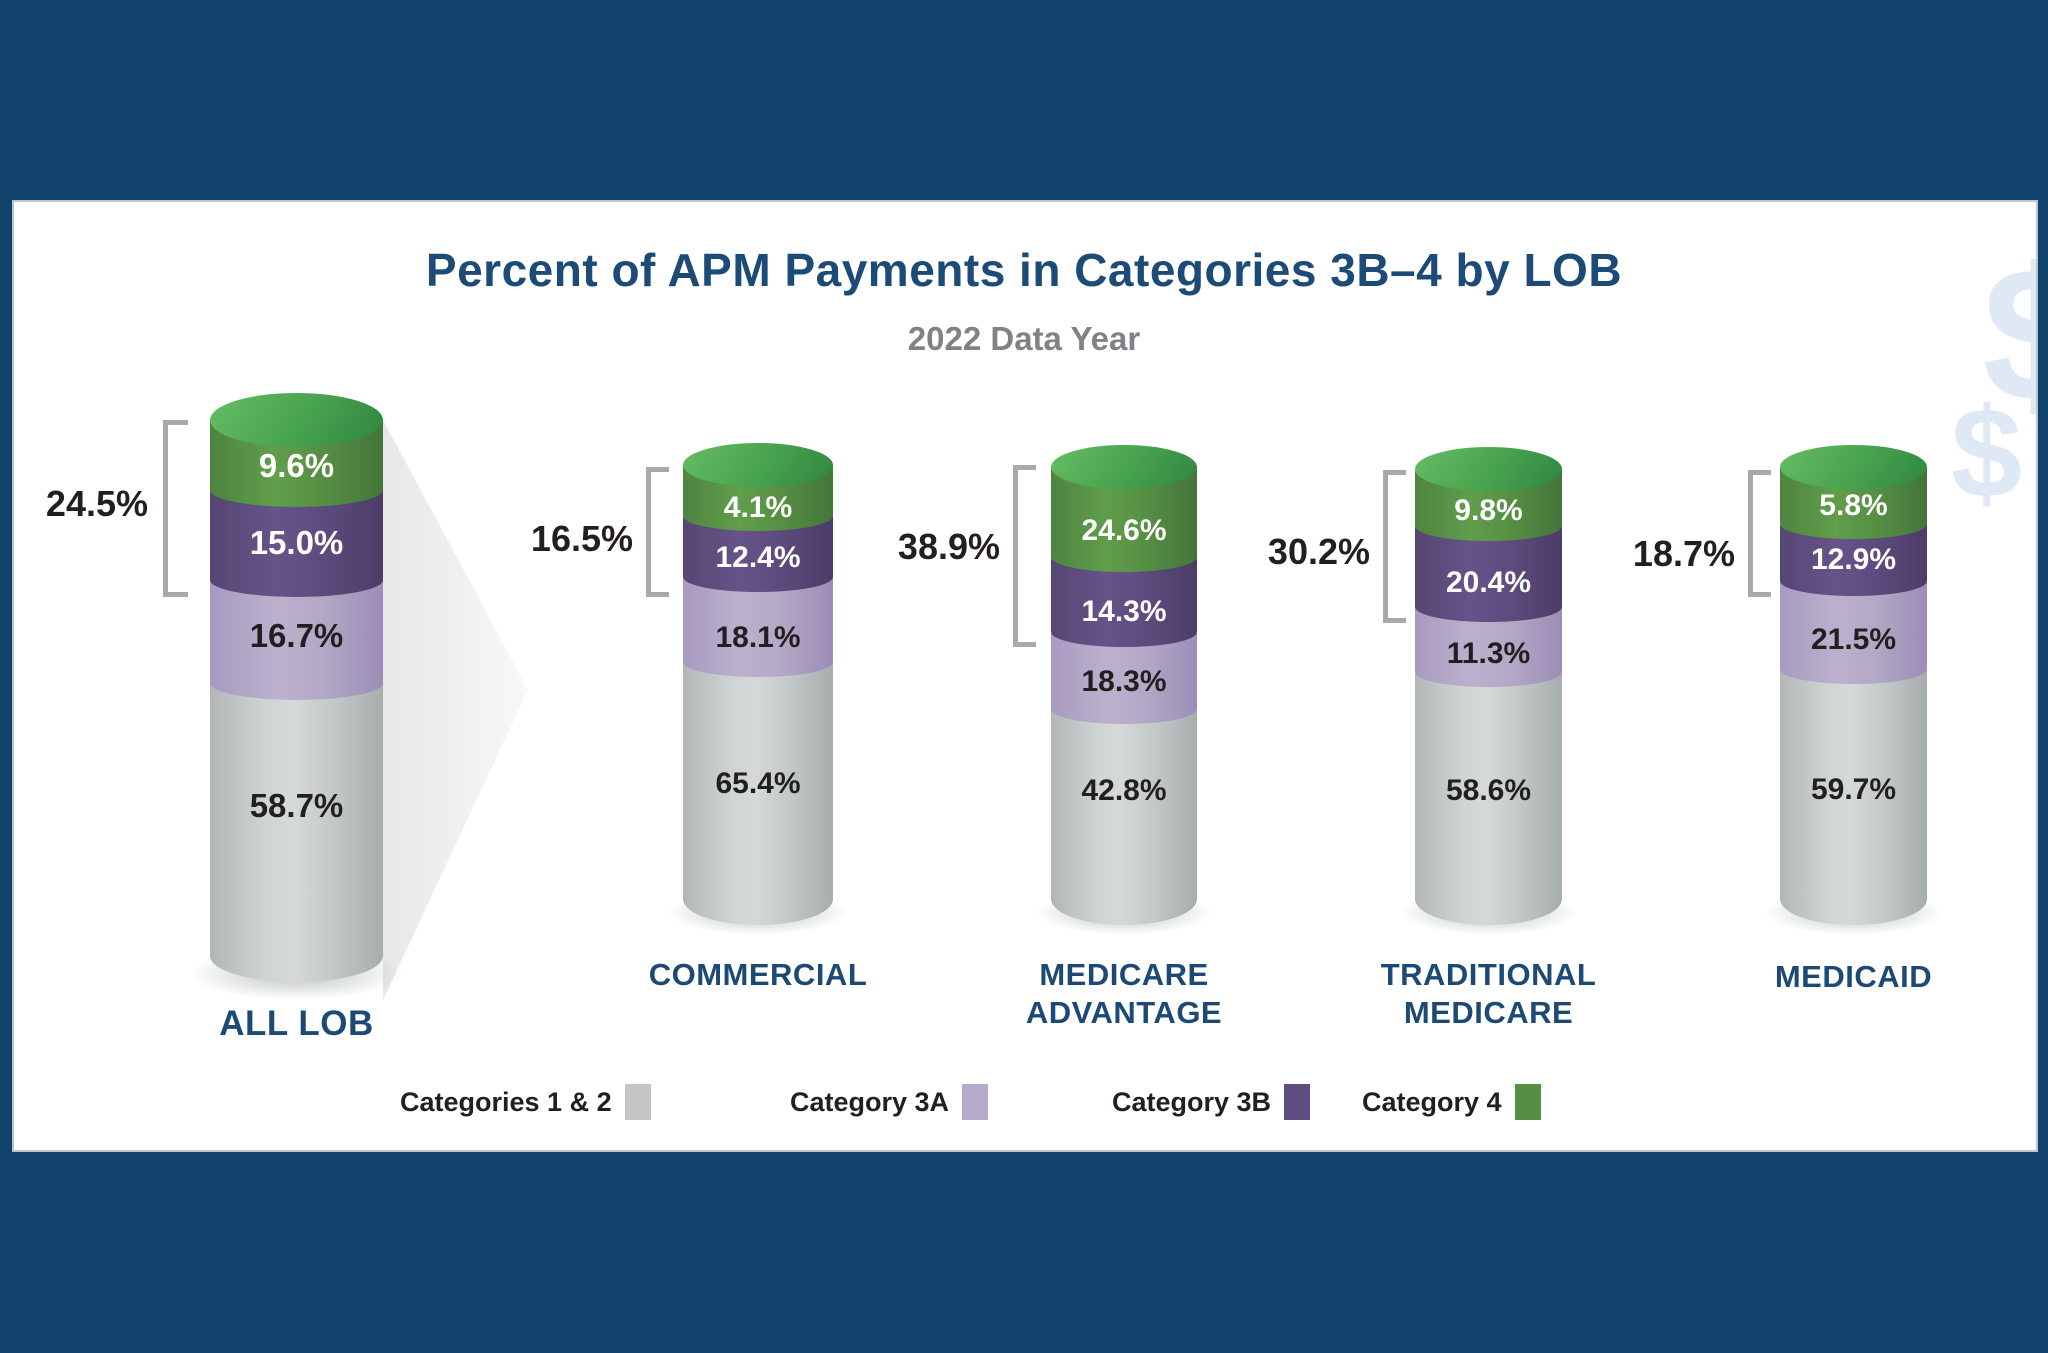 The width and height of the screenshot is (2048, 1353). I want to click on value-label-category-4: 4.1%, so click(758, 507).